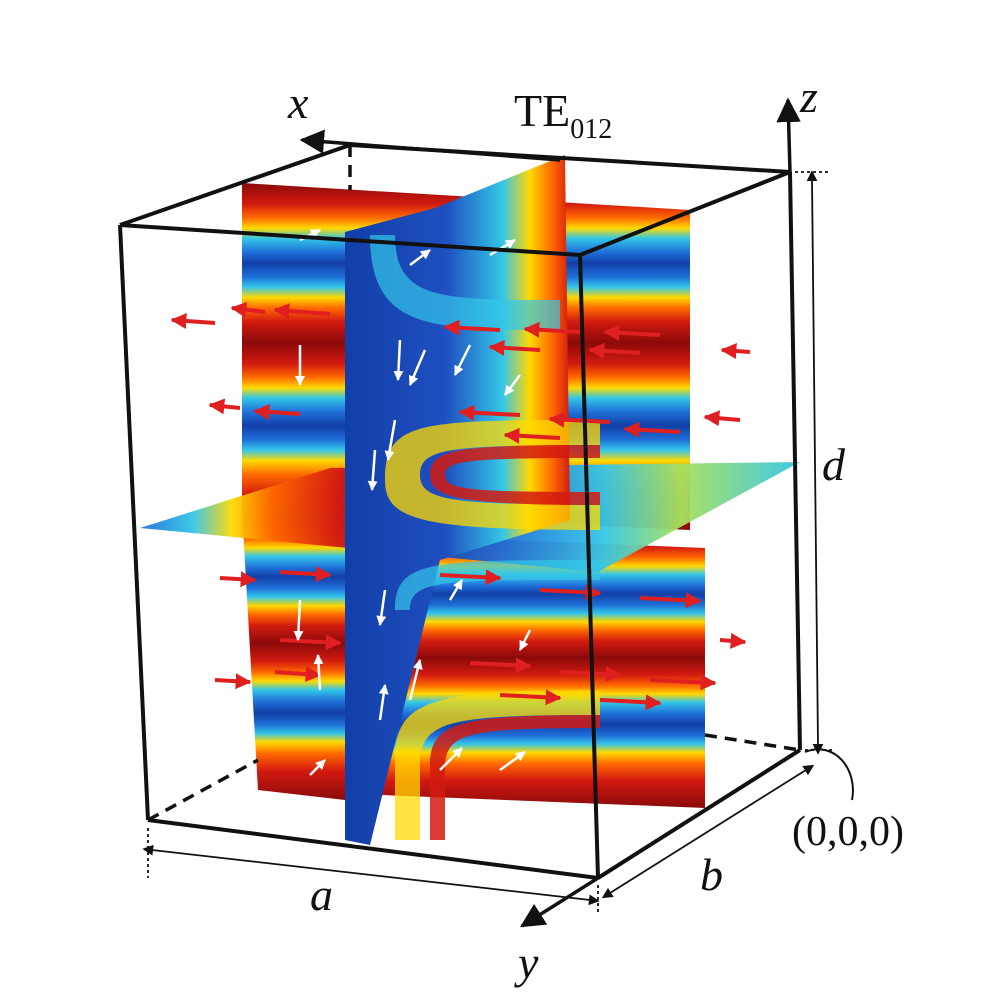 This screenshot has width=1000, height=1000. What do you see at coordinates (711, 874) in the screenshot?
I see `dim-b-label: b` at bounding box center [711, 874].